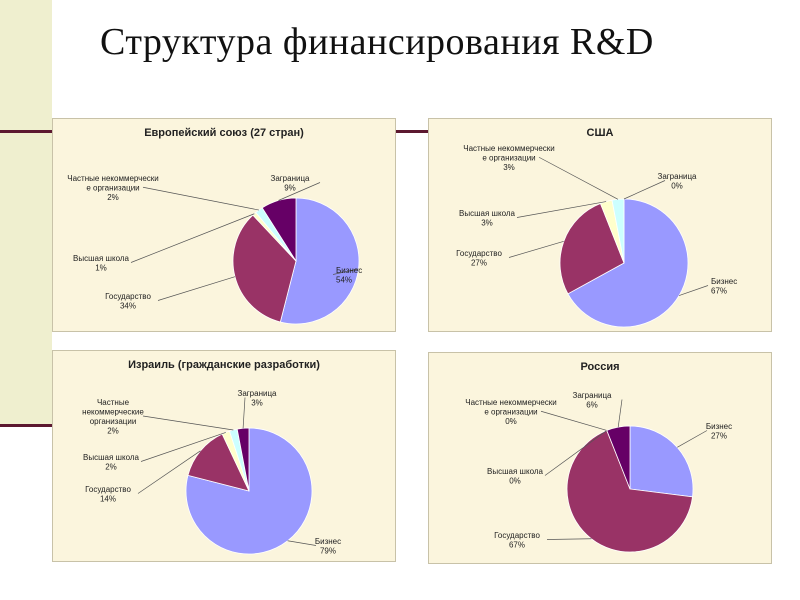 The image size is (800, 600). I want to click on chart-usa-leader-higher-education, so click(561, 209).